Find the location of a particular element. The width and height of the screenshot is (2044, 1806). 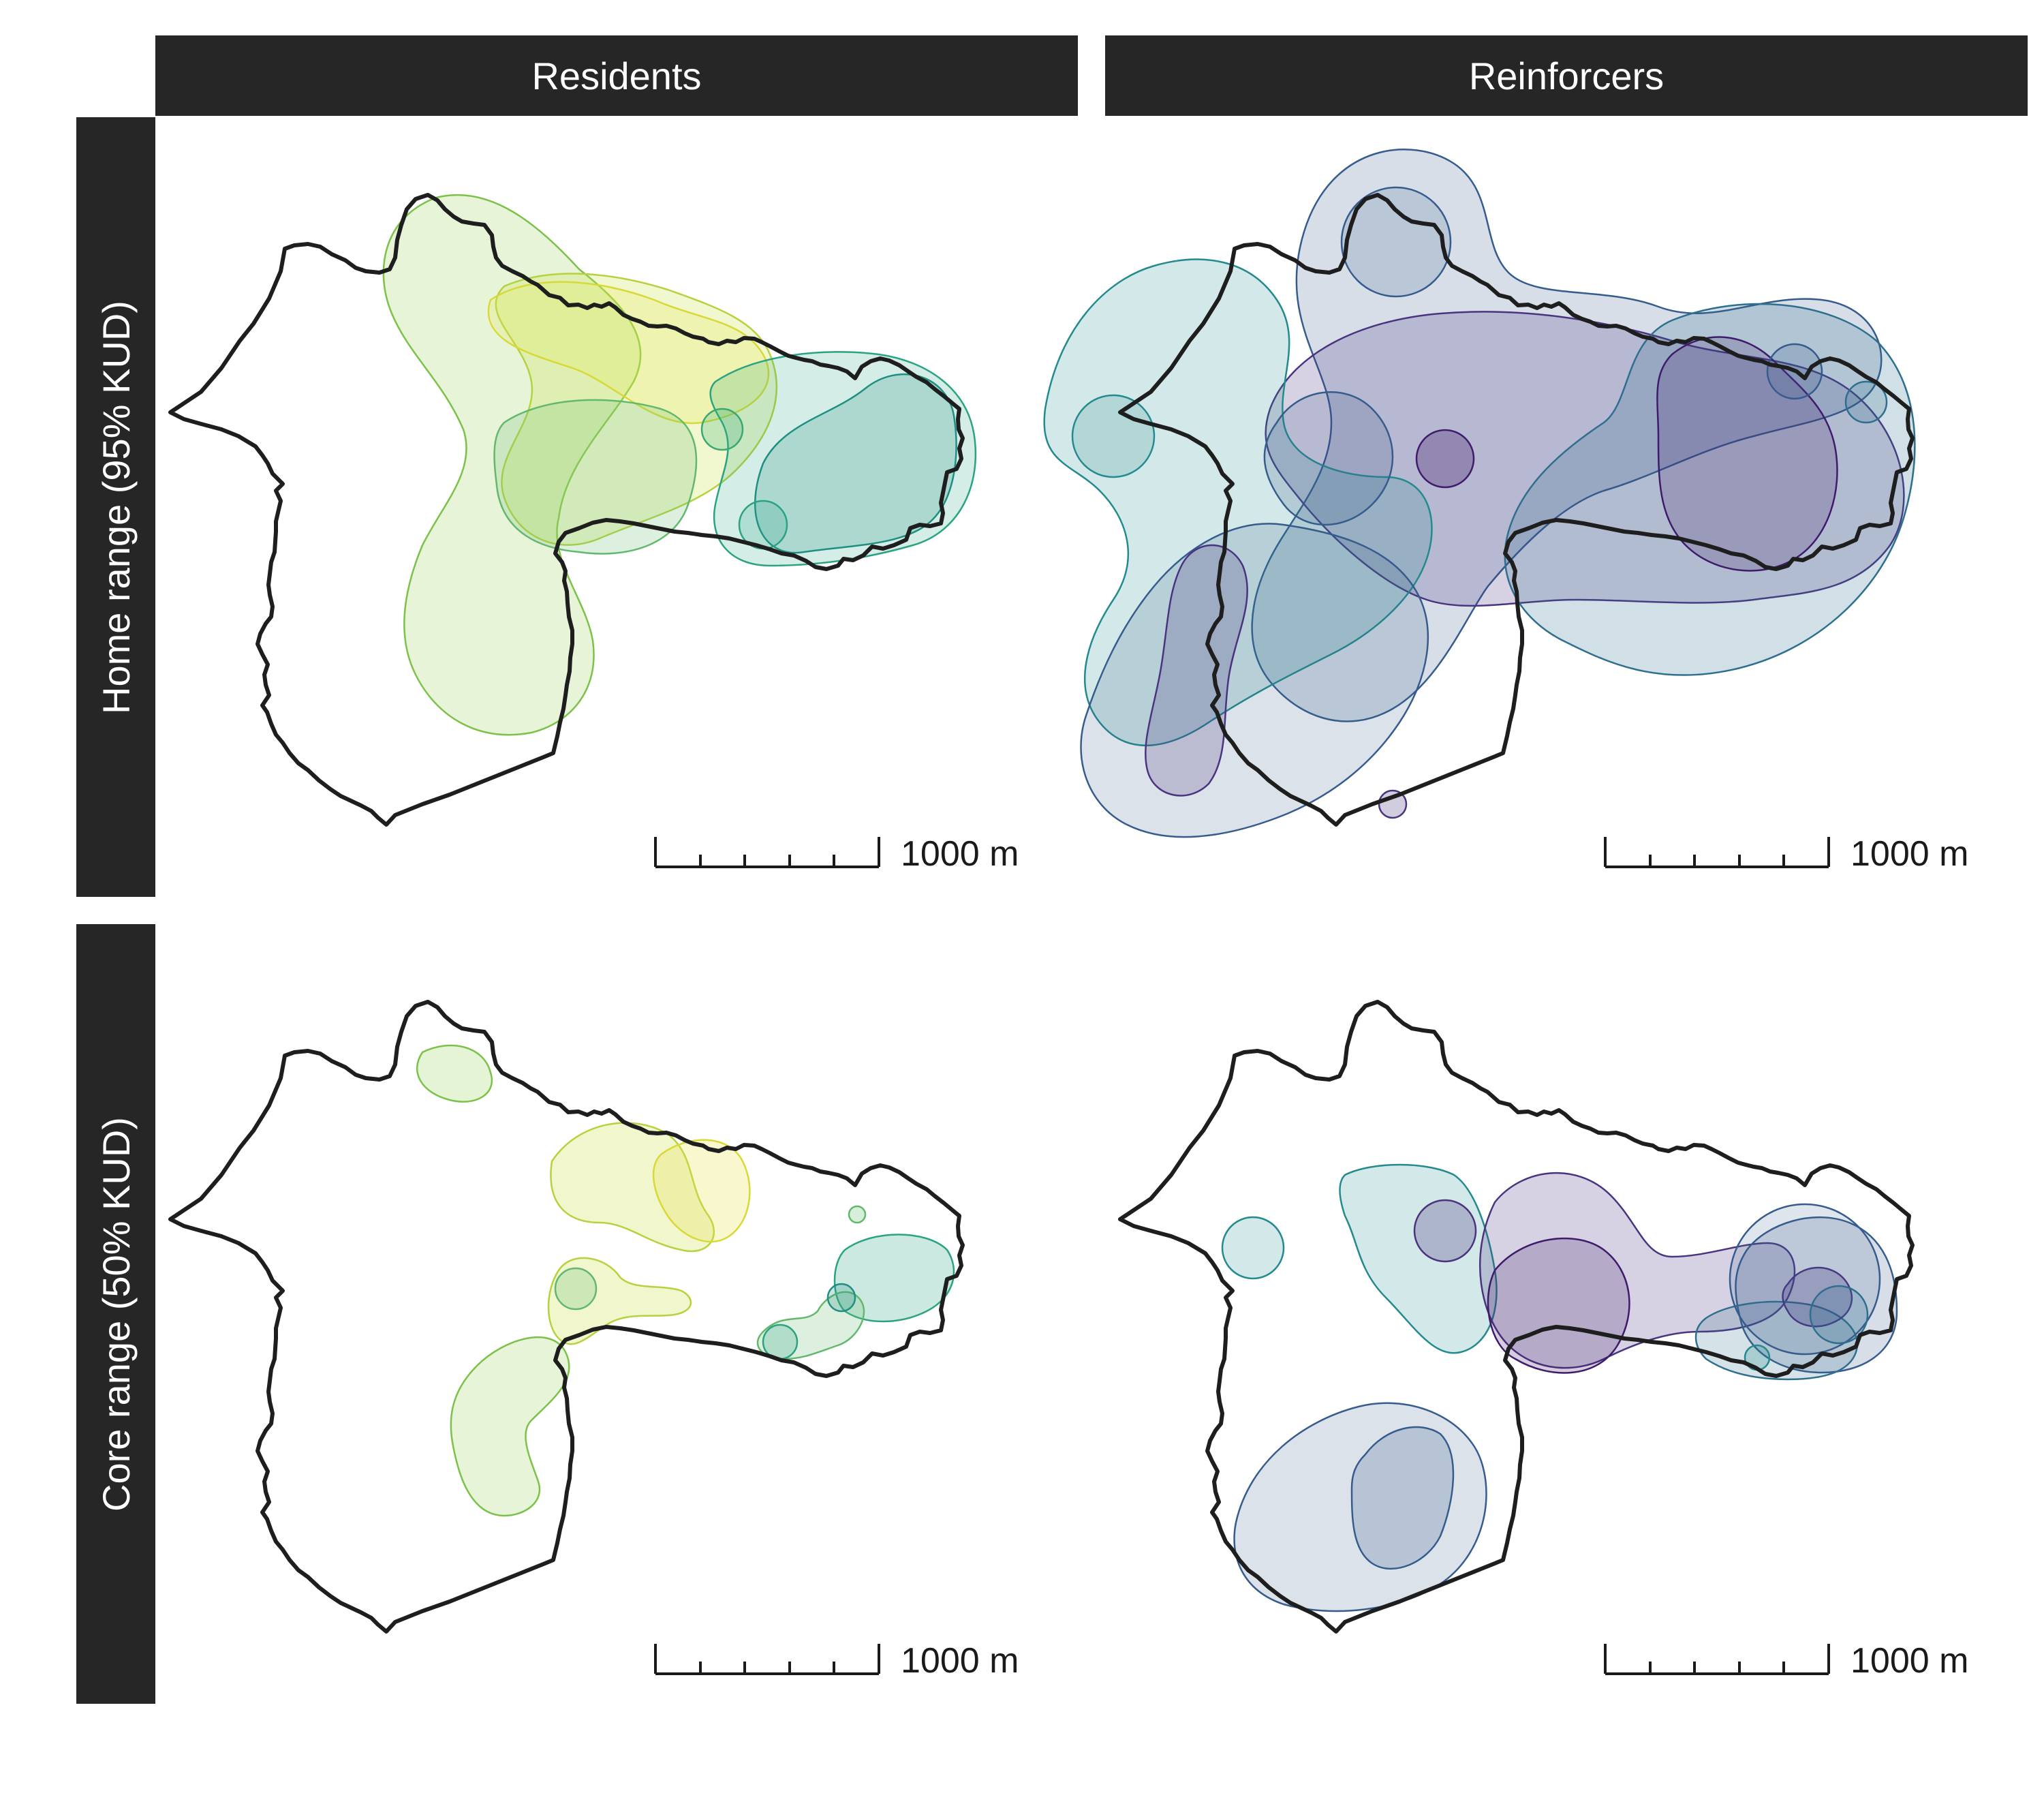

kud-polygons-residents-core is located at coordinates (685, 1280).